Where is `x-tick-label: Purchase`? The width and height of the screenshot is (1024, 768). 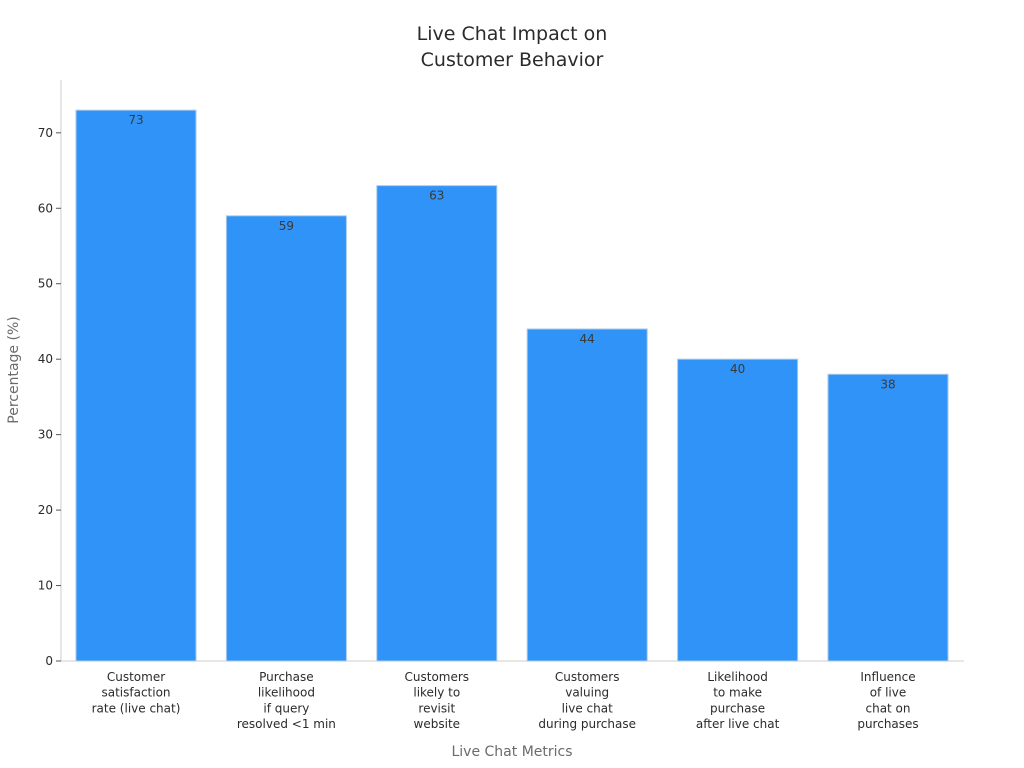
x-tick-label: Purchase is located at coordinates (286, 677).